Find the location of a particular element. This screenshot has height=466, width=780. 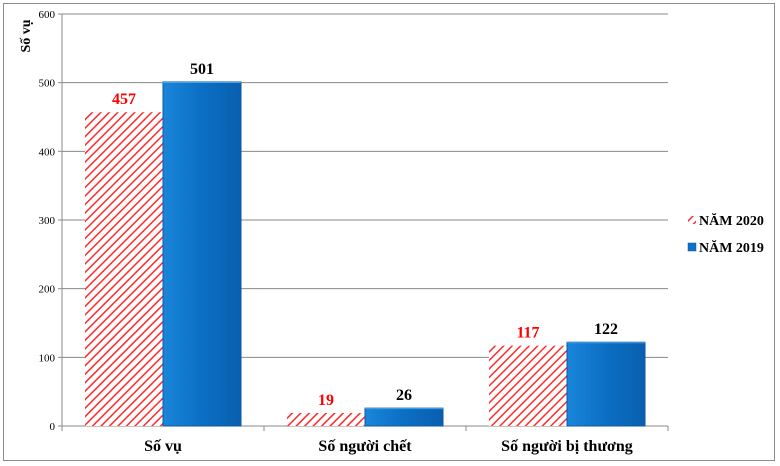

legend: NĂM 2020 NĂM 2019 is located at coordinates (725, 234).